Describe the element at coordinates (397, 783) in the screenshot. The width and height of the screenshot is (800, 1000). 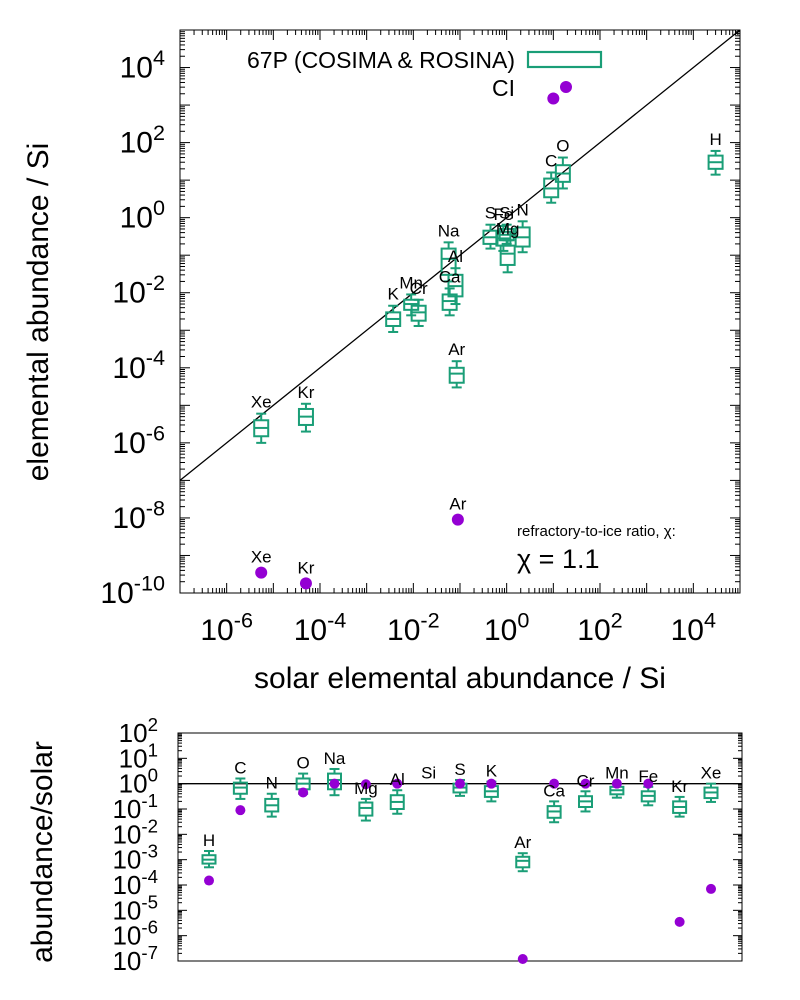
I see `ci-point-al` at that location.